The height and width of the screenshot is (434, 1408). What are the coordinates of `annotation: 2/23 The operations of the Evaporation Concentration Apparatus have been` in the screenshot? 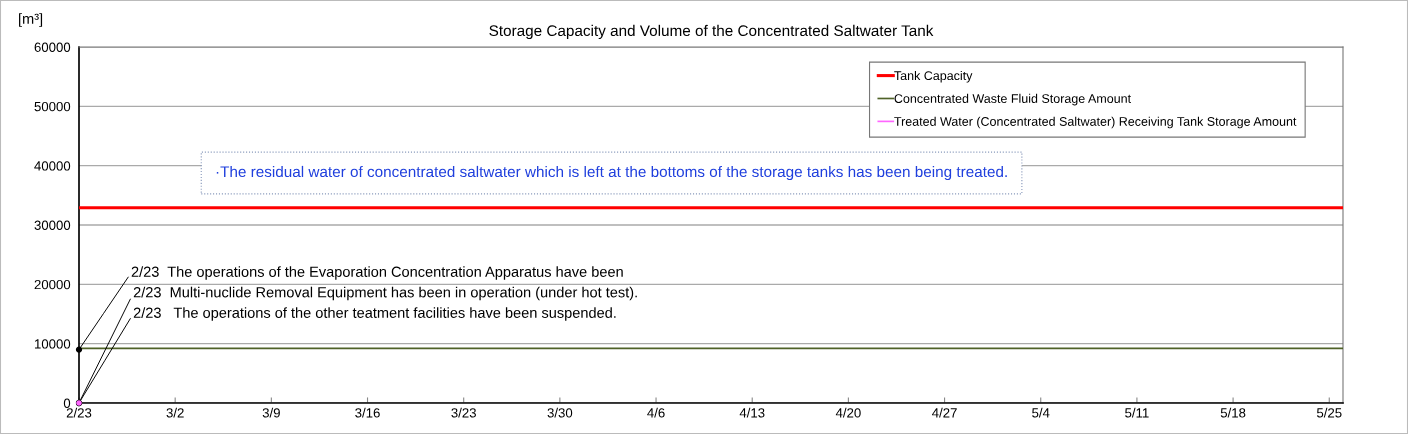 It's located at (377, 273).